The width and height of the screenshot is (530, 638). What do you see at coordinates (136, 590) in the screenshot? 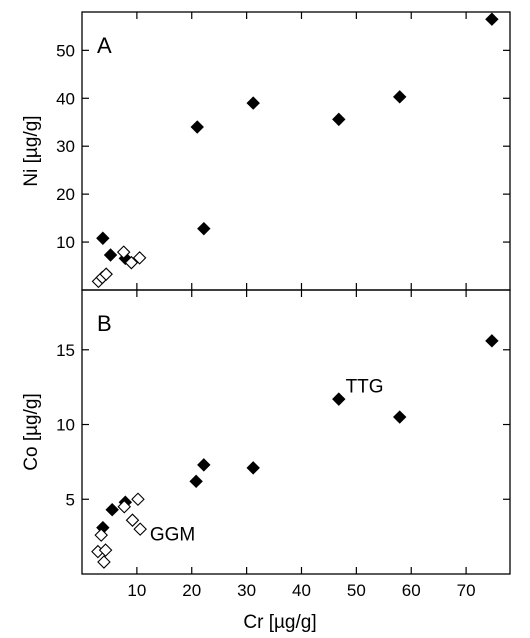
I see `x-tick-label: 10` at bounding box center [136, 590].